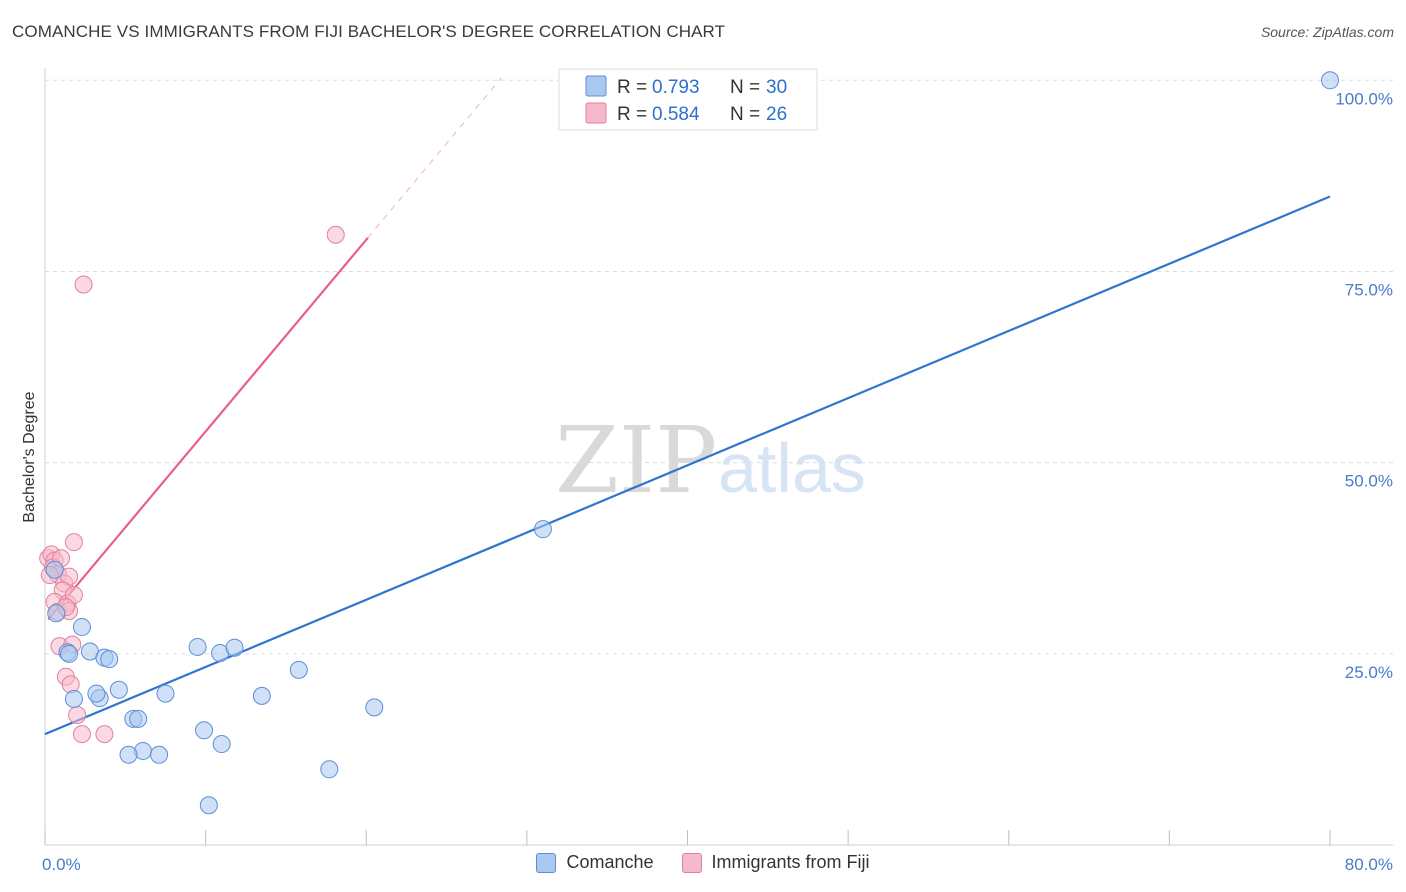  Describe the element at coordinates (546, 862) in the screenshot. I see `legend-swatch-comanche-bottom` at that location.